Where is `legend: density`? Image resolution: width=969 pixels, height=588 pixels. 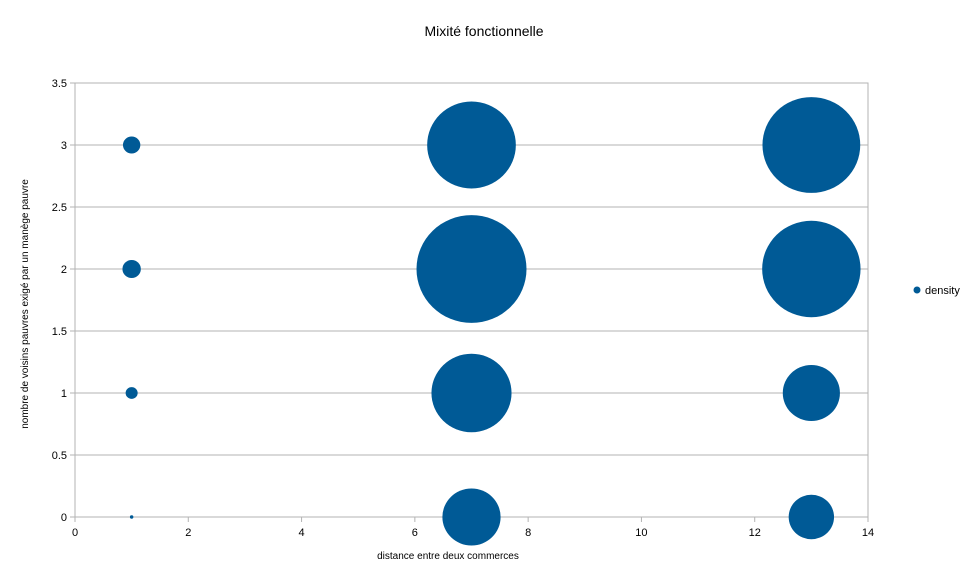
legend: density is located at coordinates (936, 291).